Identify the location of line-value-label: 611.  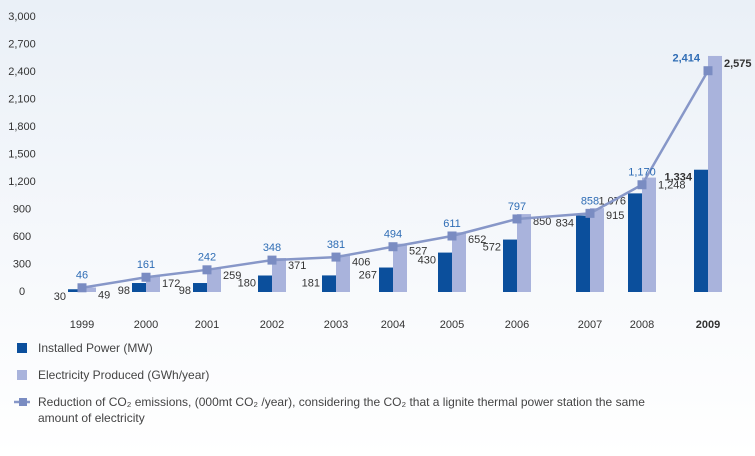
(452, 224).